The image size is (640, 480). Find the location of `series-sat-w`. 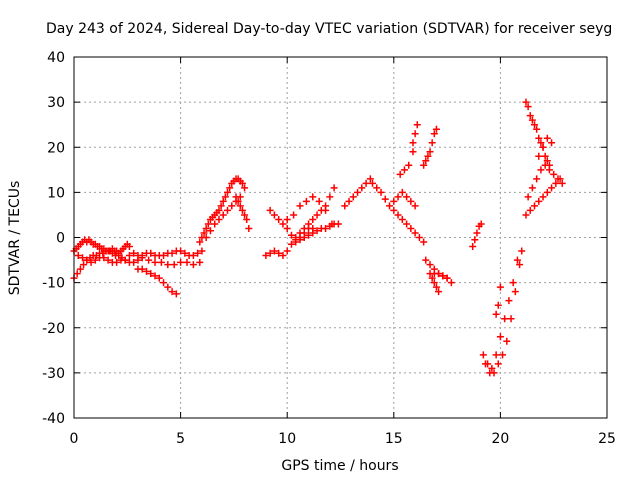

series-sat-w is located at coordinates (477, 235).